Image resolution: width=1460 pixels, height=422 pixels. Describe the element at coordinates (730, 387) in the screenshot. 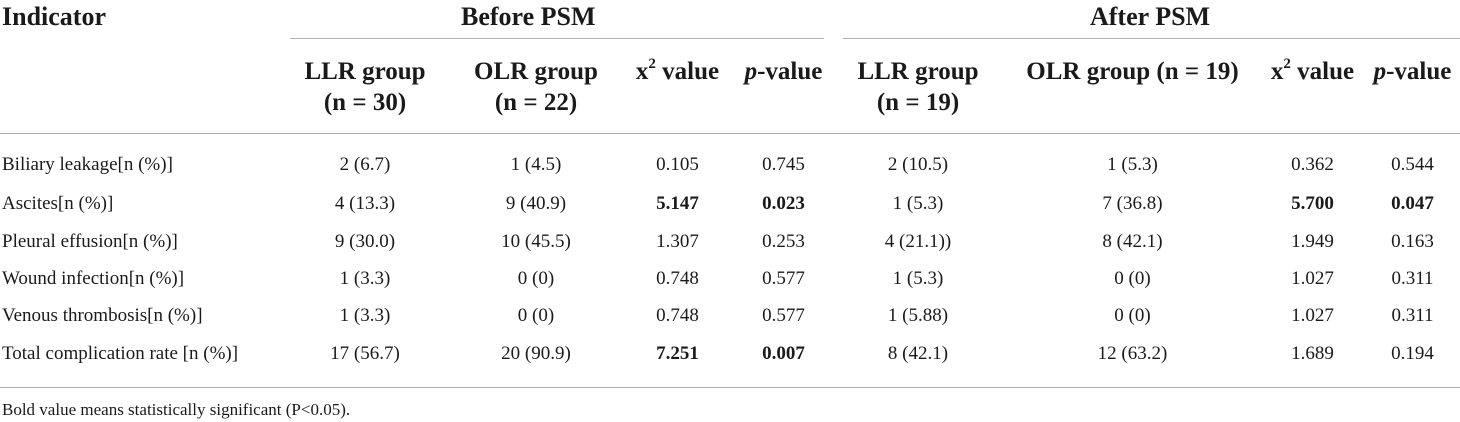

I see `table-bottom-rule` at that location.